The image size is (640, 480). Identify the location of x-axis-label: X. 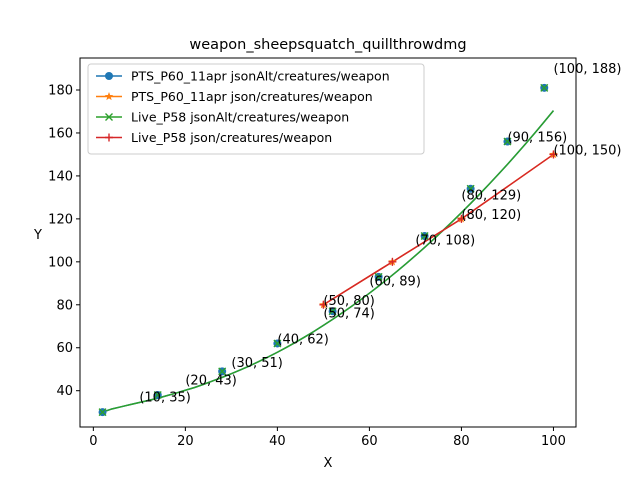
(328, 463).